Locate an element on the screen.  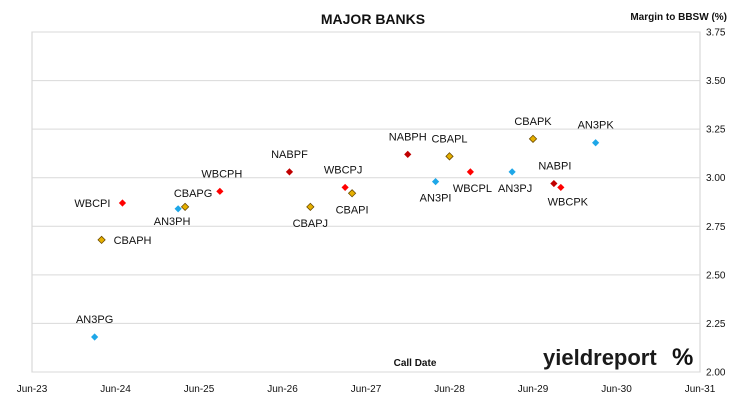
x-tick-label: Jun-27 is located at coordinates (366, 389).